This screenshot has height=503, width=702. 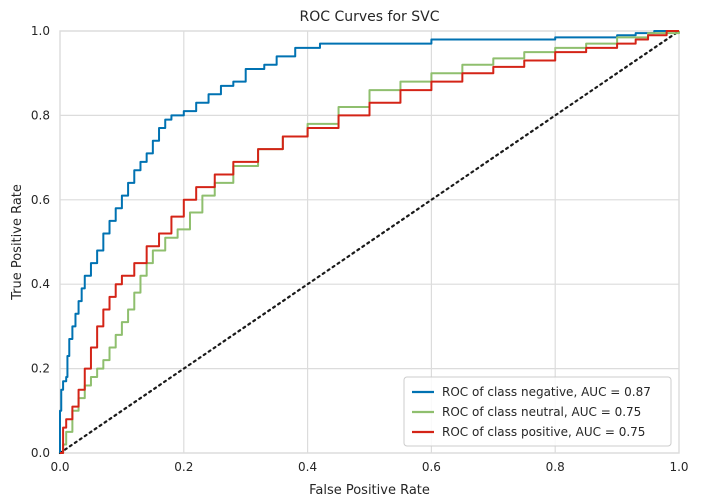 What do you see at coordinates (307, 467) in the screenshot?
I see `x-tick-label: 0.4` at bounding box center [307, 467].